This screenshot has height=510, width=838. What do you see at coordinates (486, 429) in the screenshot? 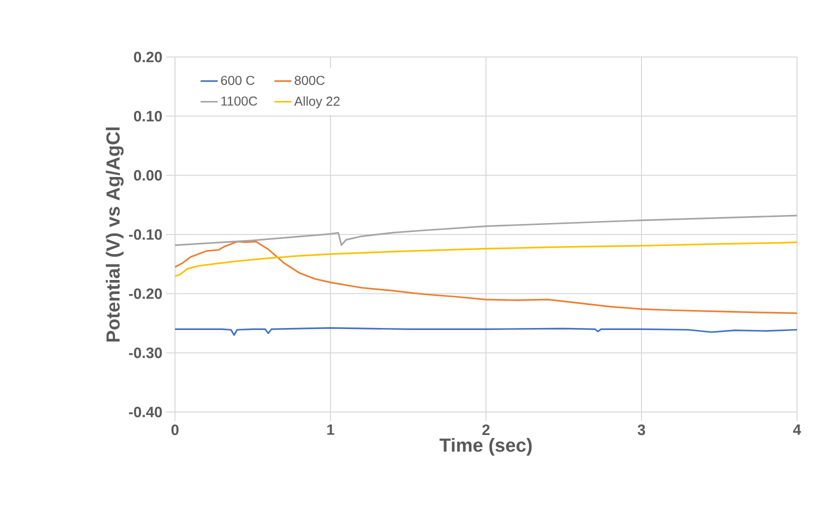
I see `x-tick-label: 2` at bounding box center [486, 429].